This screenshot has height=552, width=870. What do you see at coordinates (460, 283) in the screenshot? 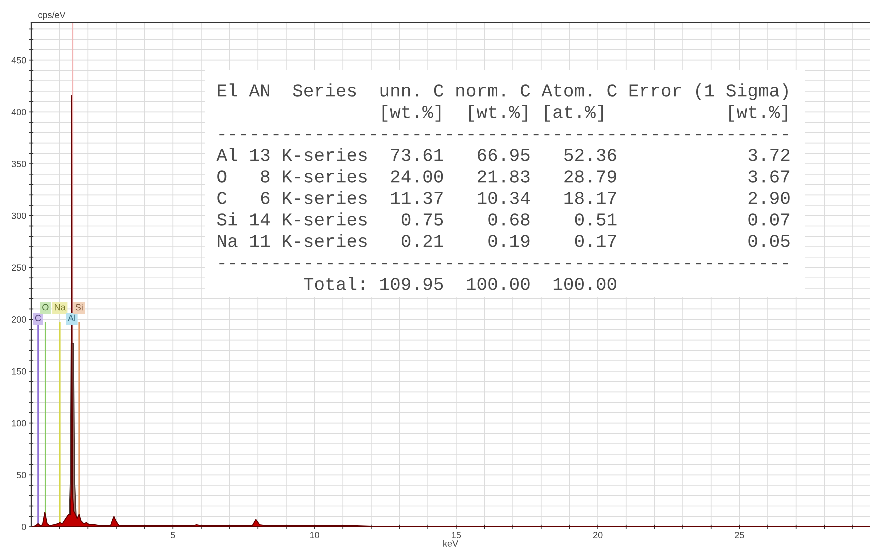
I see `annotation: Total: 109.95 100.00 100.00` at bounding box center [460, 283].